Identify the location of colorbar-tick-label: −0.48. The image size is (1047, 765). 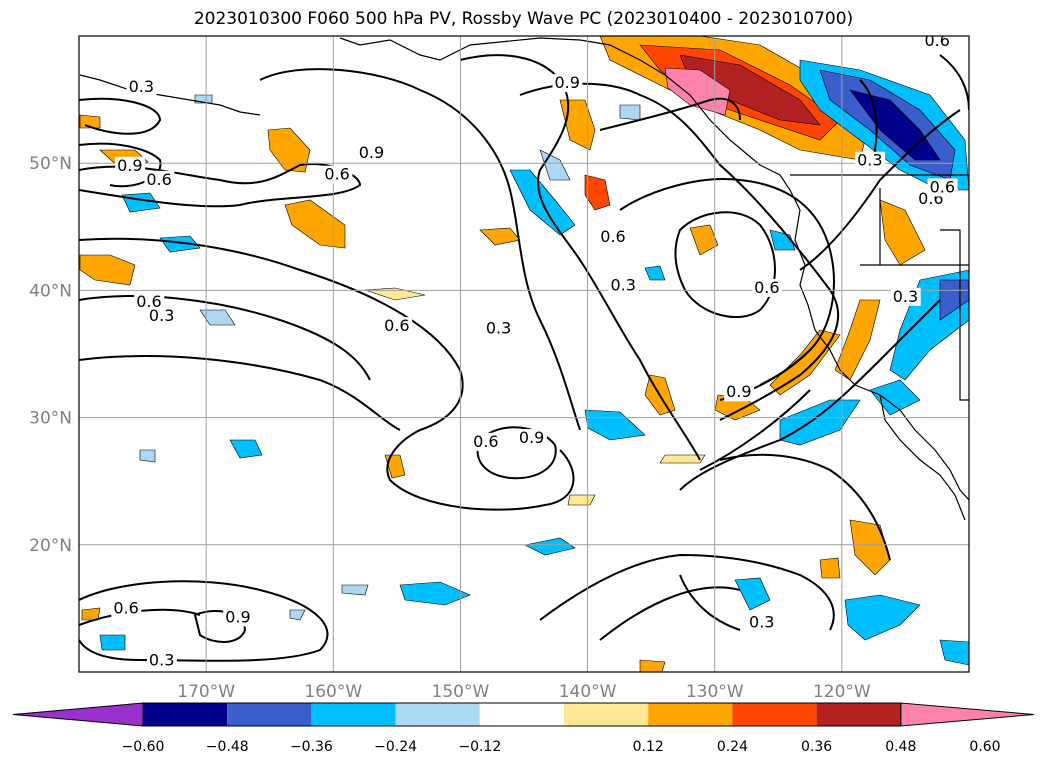
(227, 747).